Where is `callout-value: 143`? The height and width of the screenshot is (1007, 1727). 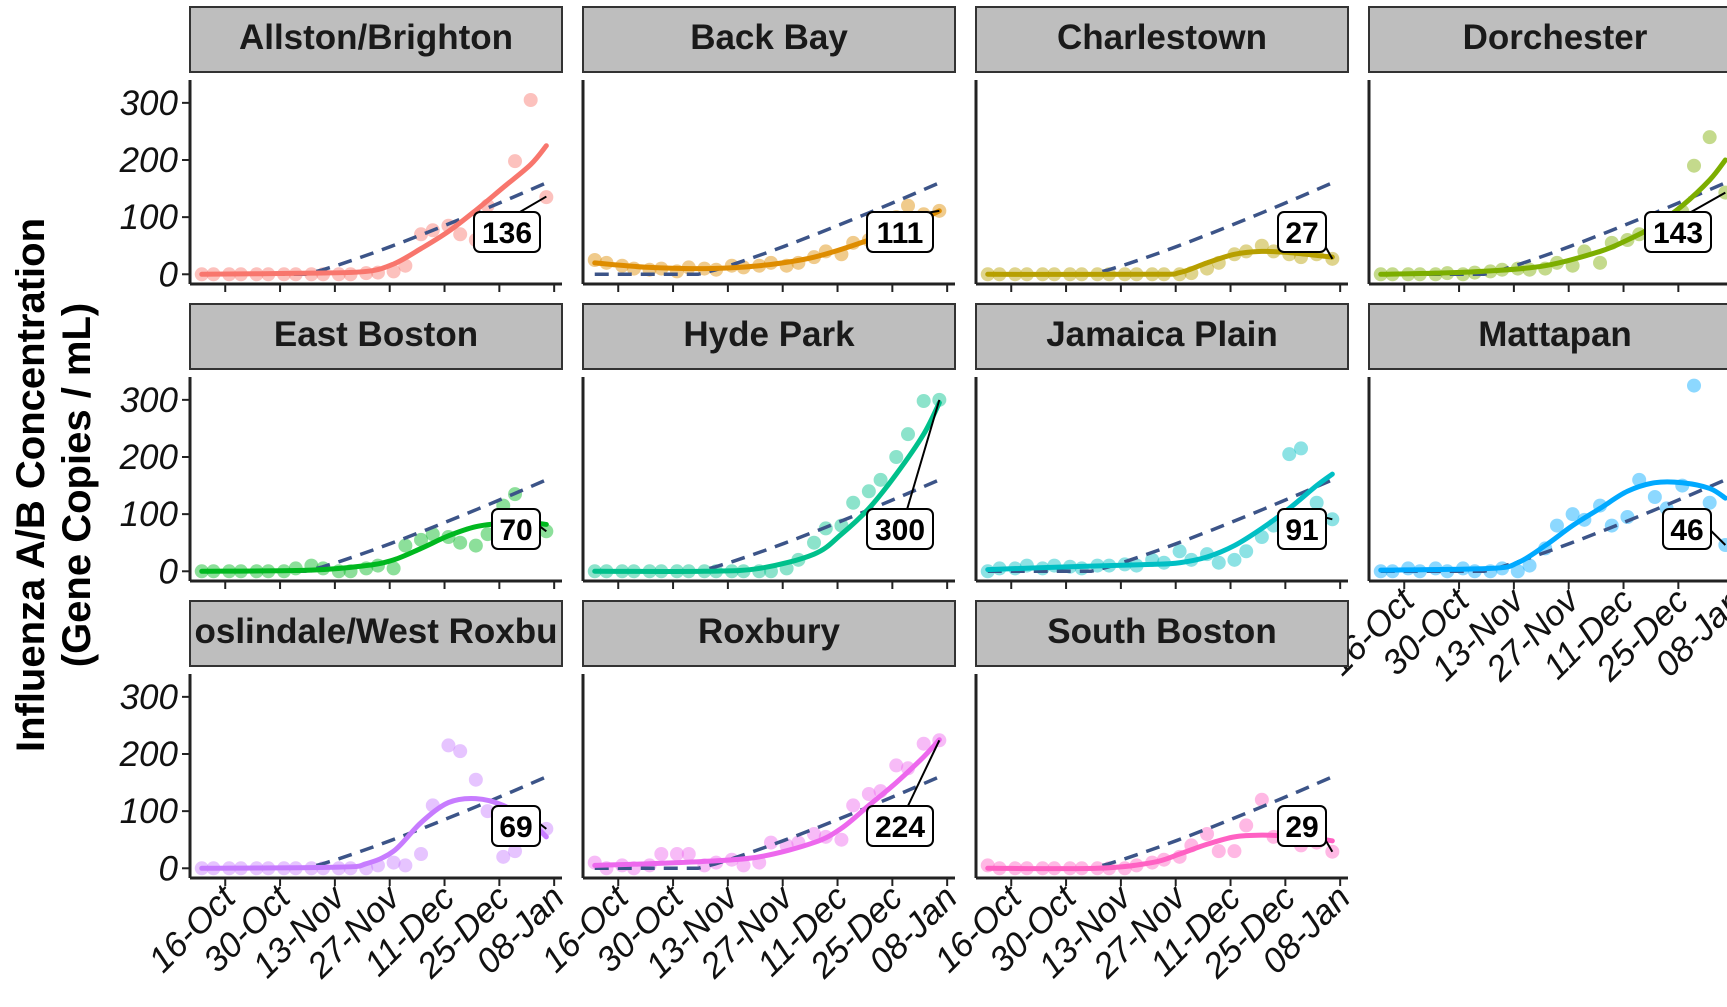
callout-value: 143 is located at coordinates (1678, 233).